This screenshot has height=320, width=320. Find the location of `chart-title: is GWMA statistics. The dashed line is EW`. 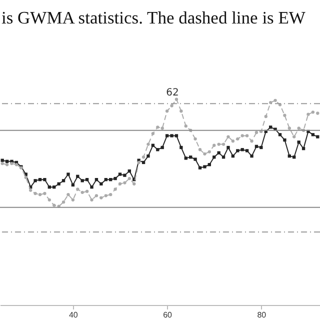

chart-title: is GWMA statistics. The dashed line is EW is located at coordinates (154, 18).